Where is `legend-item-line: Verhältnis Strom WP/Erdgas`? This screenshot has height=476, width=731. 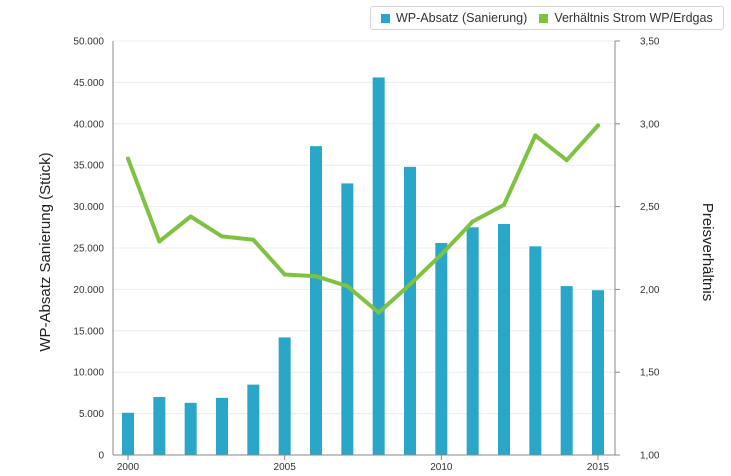 legend-item-line: Verhältnis Strom WP/Erdgas is located at coordinates (626, 18).